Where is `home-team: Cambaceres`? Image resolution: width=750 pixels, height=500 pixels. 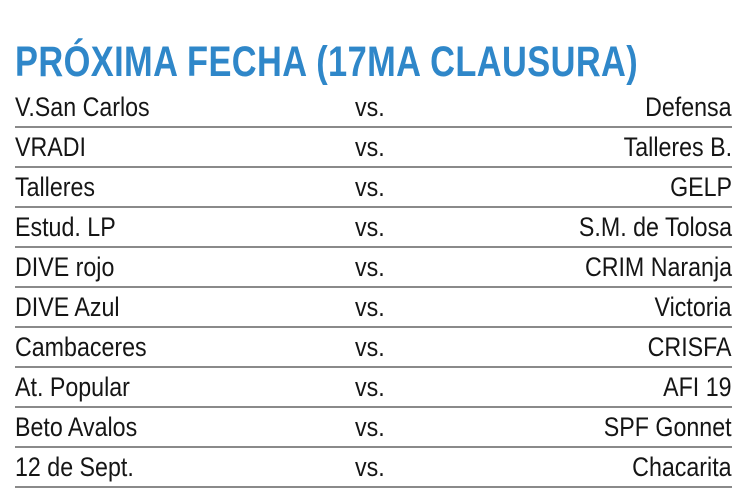 home-team: Cambaceres is located at coordinates (81, 347).